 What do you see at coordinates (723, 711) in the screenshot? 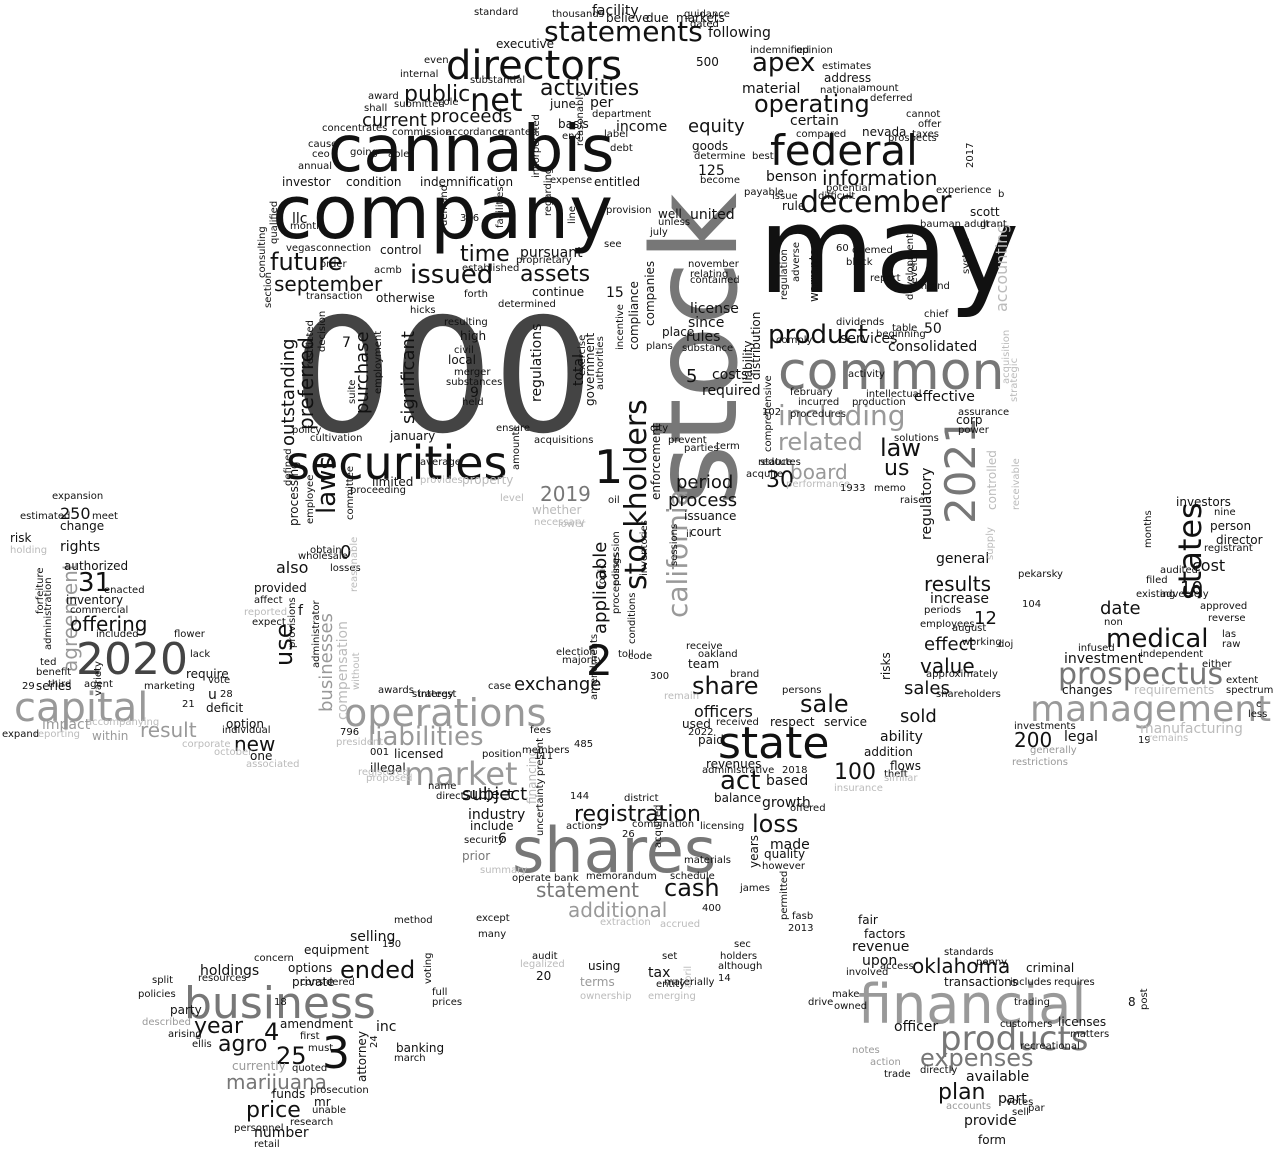
I see `cloud-word: officers` at bounding box center [723, 711].